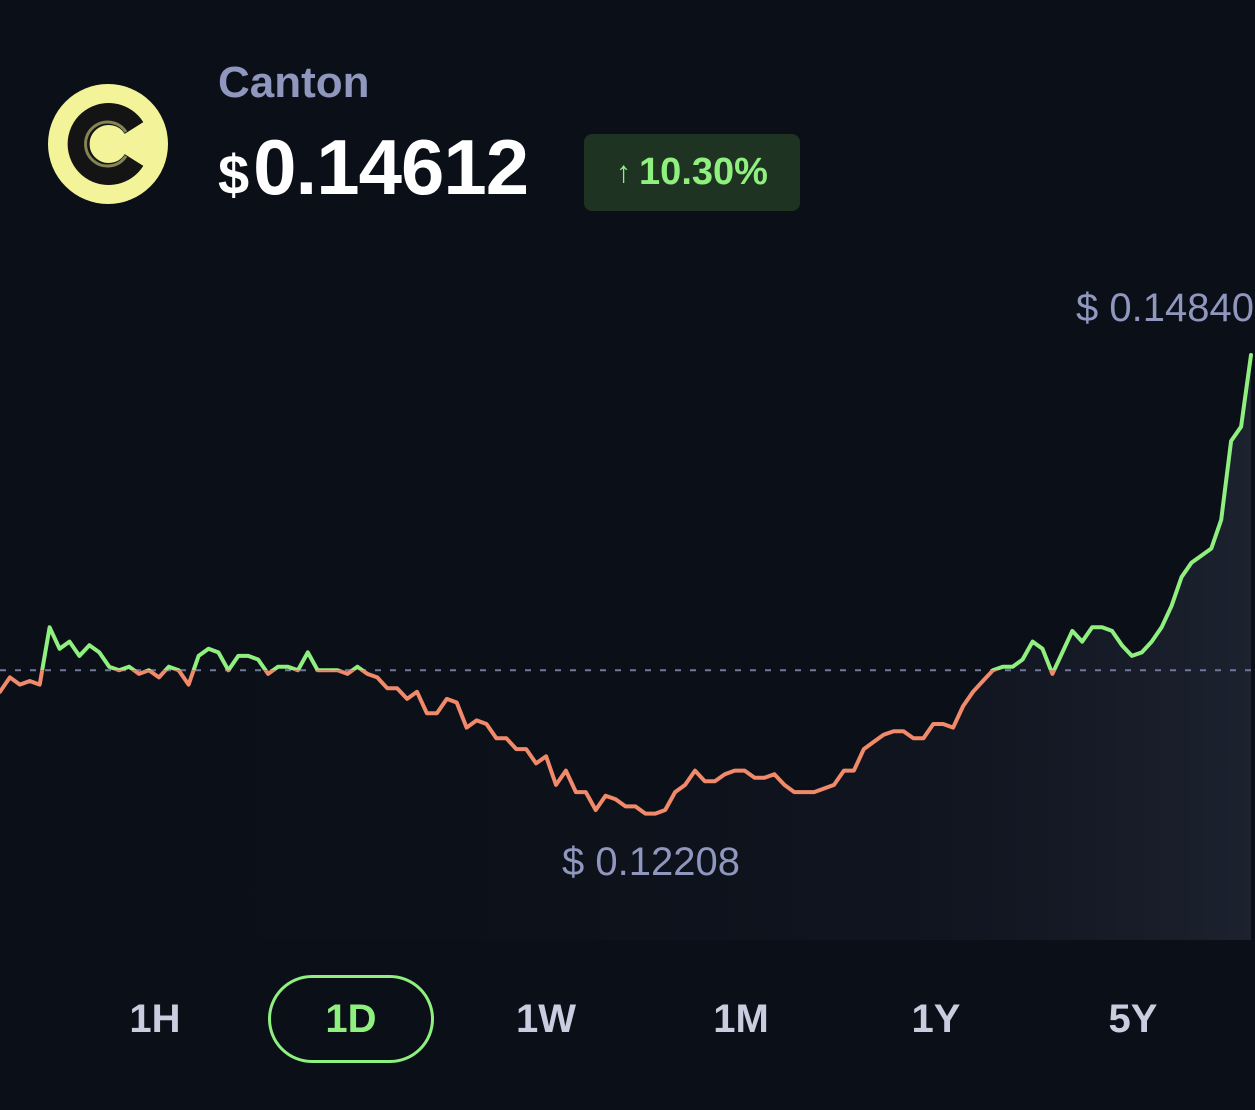 This screenshot has width=1255, height=1110. What do you see at coordinates (351, 1019) in the screenshot?
I see `range-button-1d: 1D` at bounding box center [351, 1019].